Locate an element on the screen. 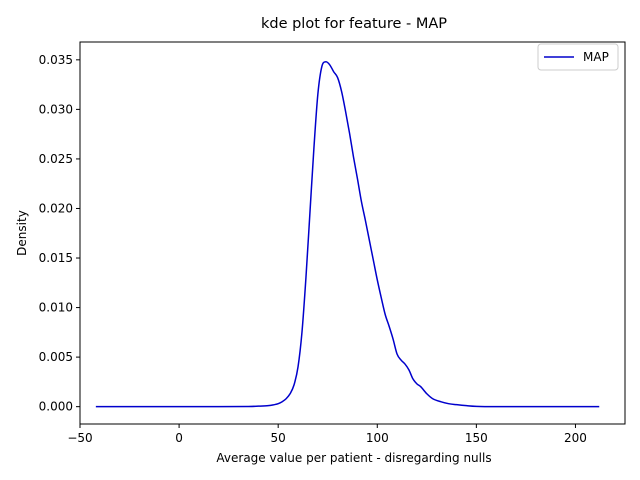 This screenshot has height=480, width=640. y-tick-label: 0.035 is located at coordinates (56, 60).